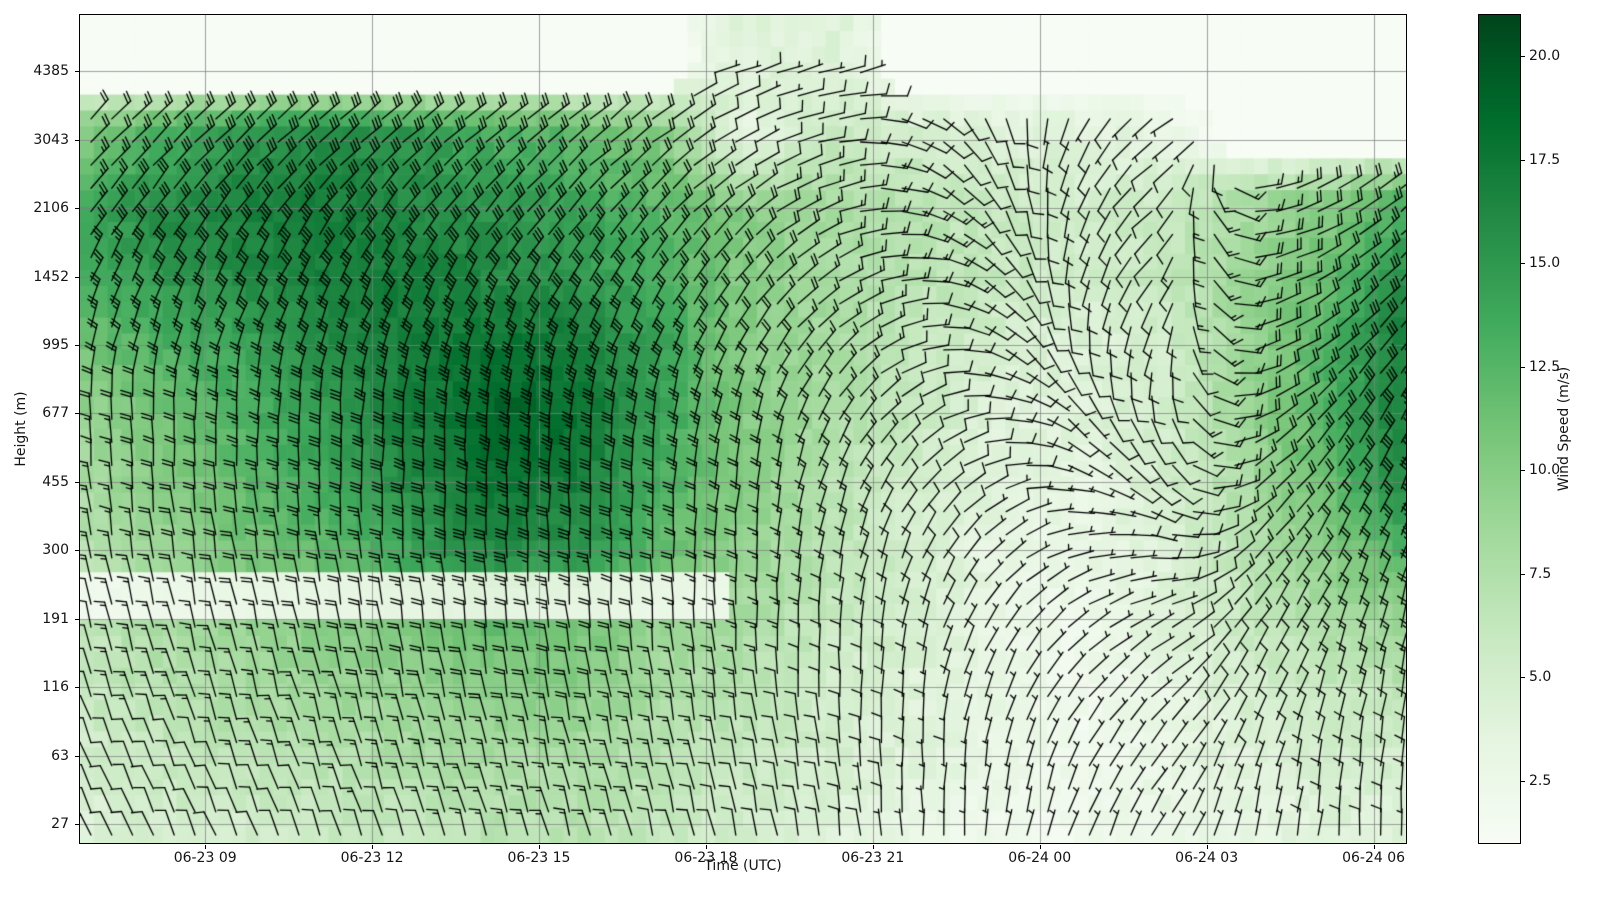 The image size is (1600, 900). Describe the element at coordinates (60, 824) in the screenshot. I see `y-tick-label: 27` at that location.